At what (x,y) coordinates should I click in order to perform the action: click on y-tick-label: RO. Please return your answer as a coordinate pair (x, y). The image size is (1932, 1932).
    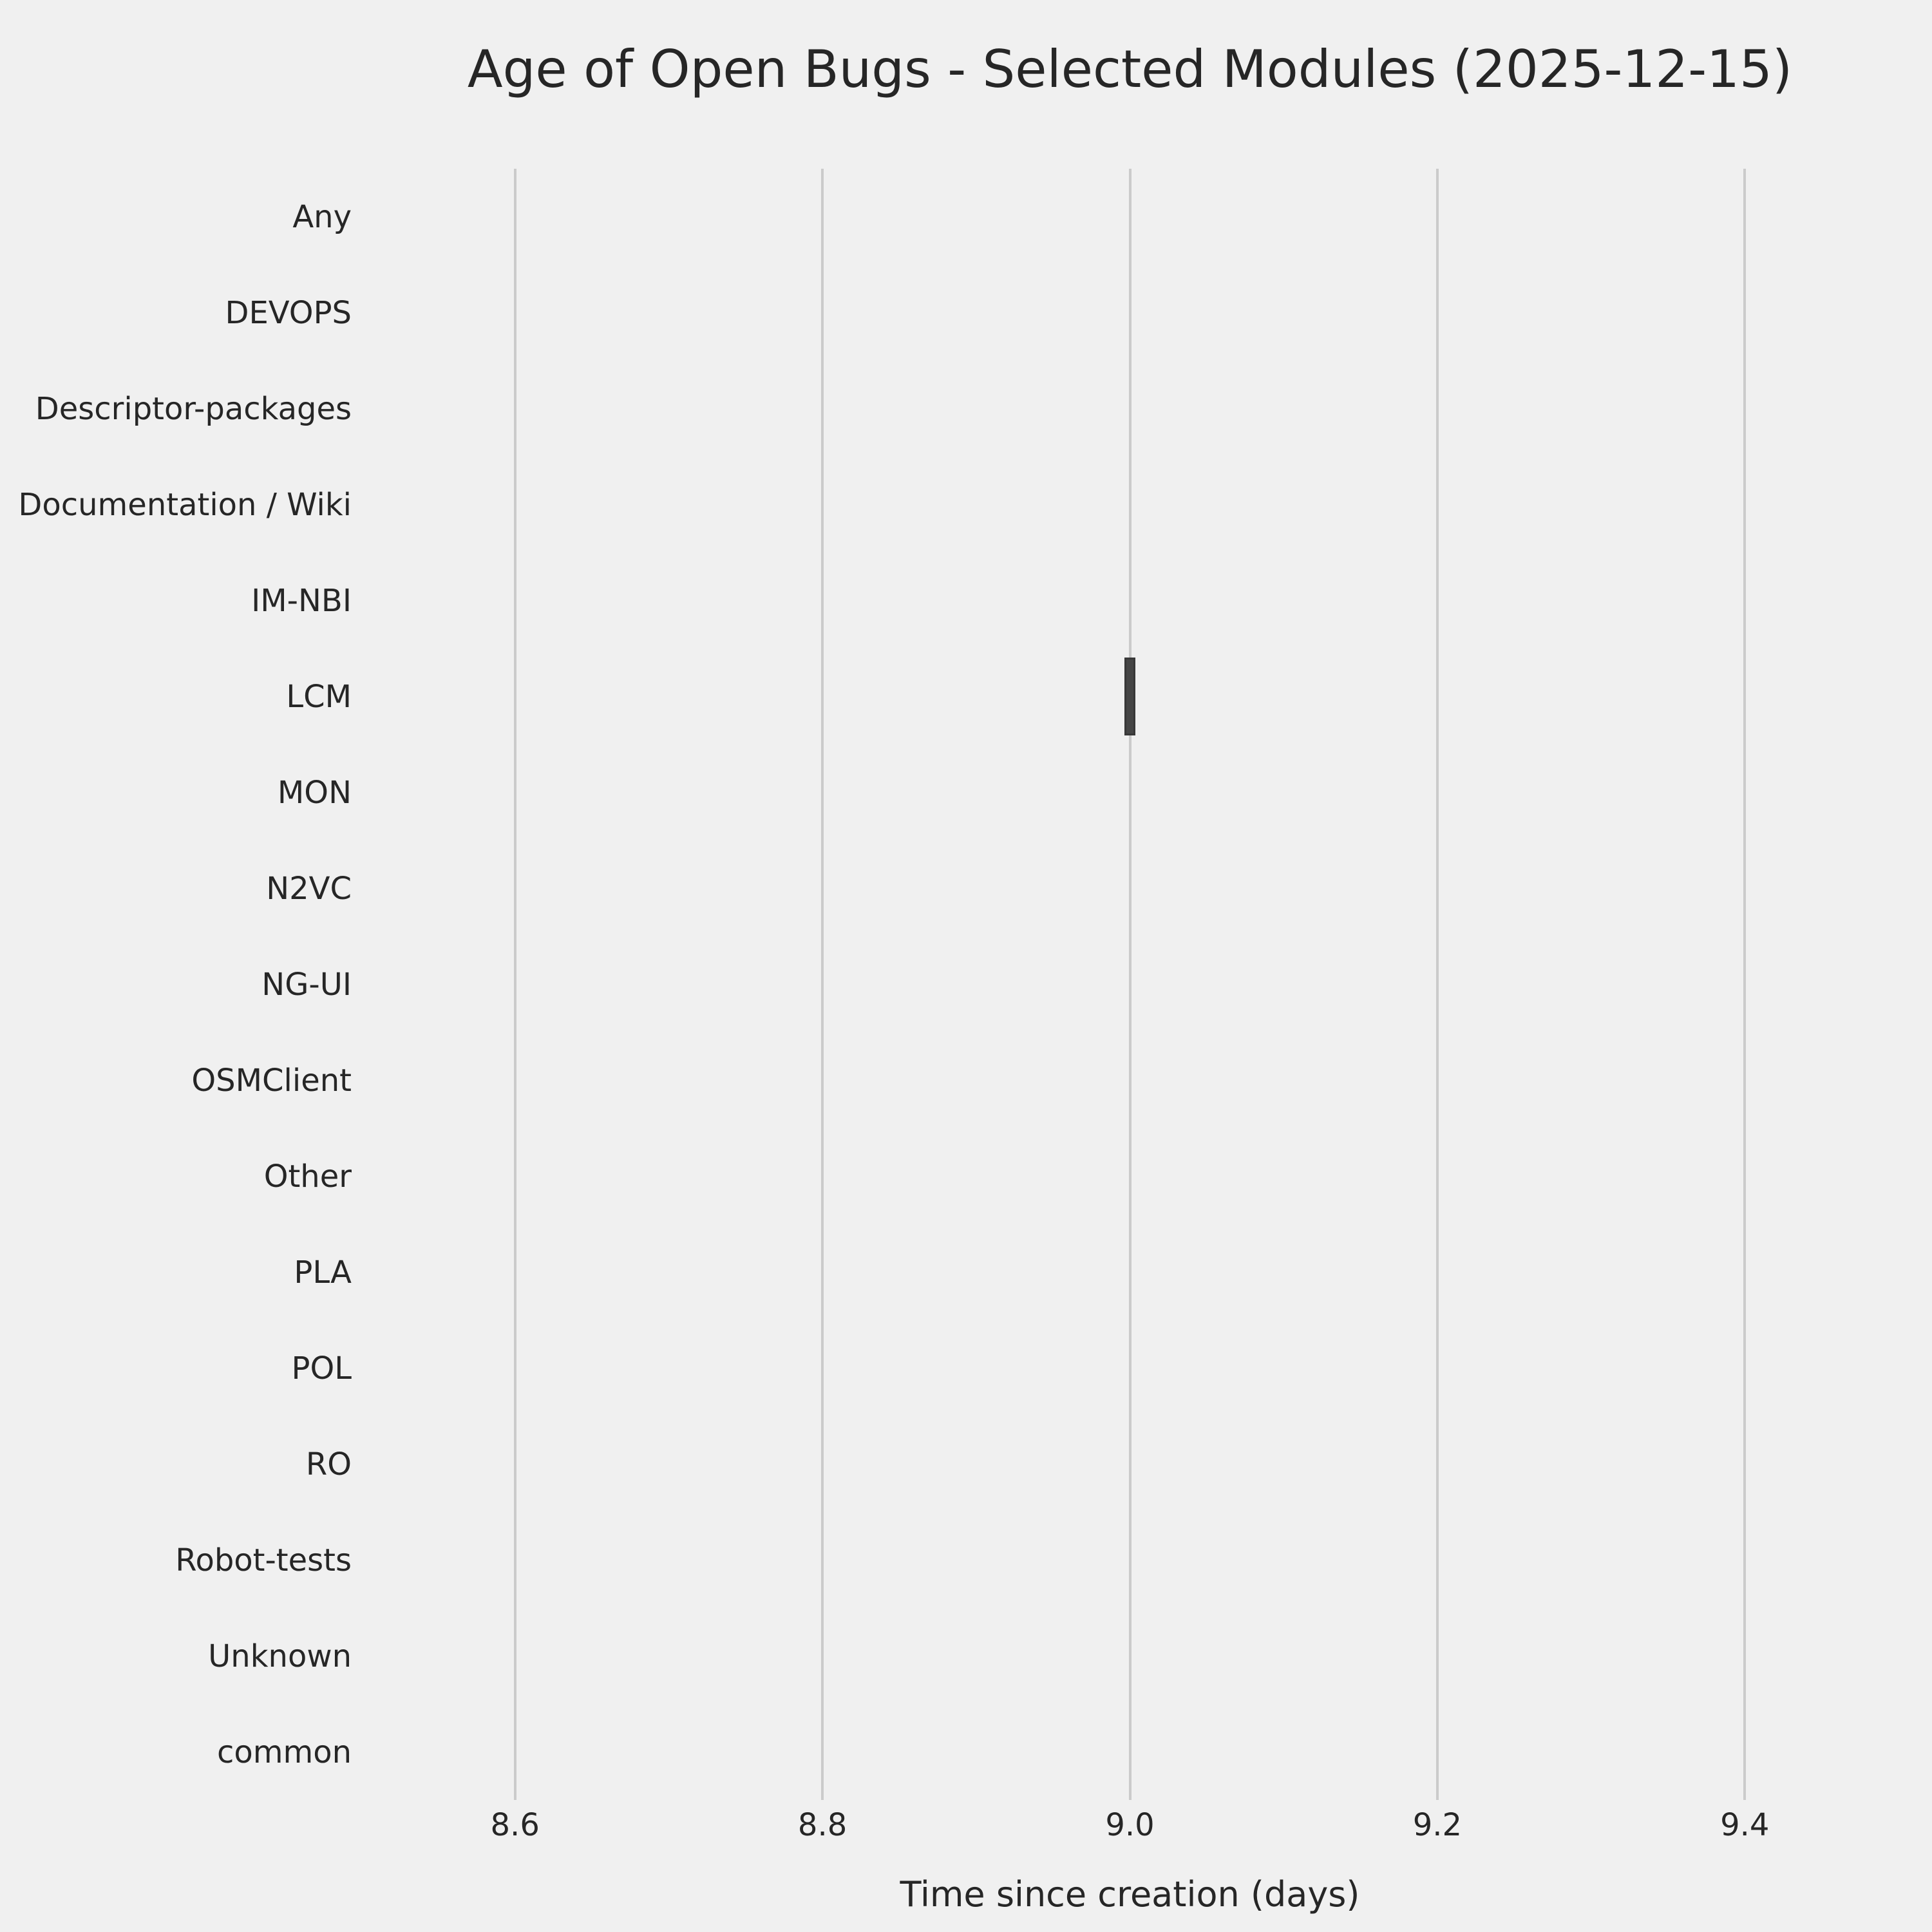
    Looking at the image, I should click on (328, 1464).